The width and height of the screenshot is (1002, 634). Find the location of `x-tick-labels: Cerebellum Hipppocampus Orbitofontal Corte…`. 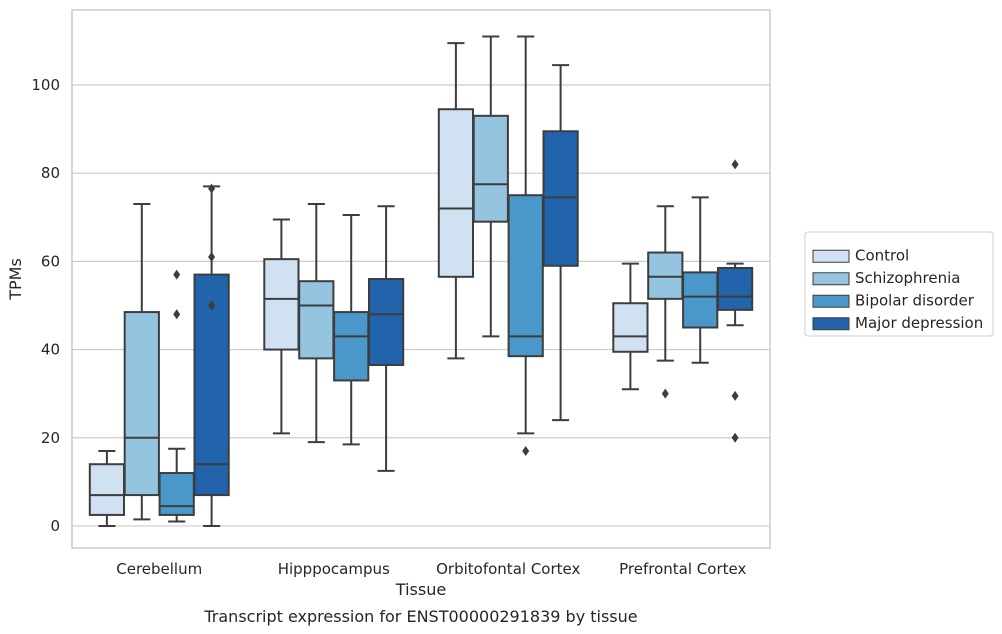

x-tick-labels: Cerebellum Hipppocampus Orbitofontal Corte… is located at coordinates (431, 569).